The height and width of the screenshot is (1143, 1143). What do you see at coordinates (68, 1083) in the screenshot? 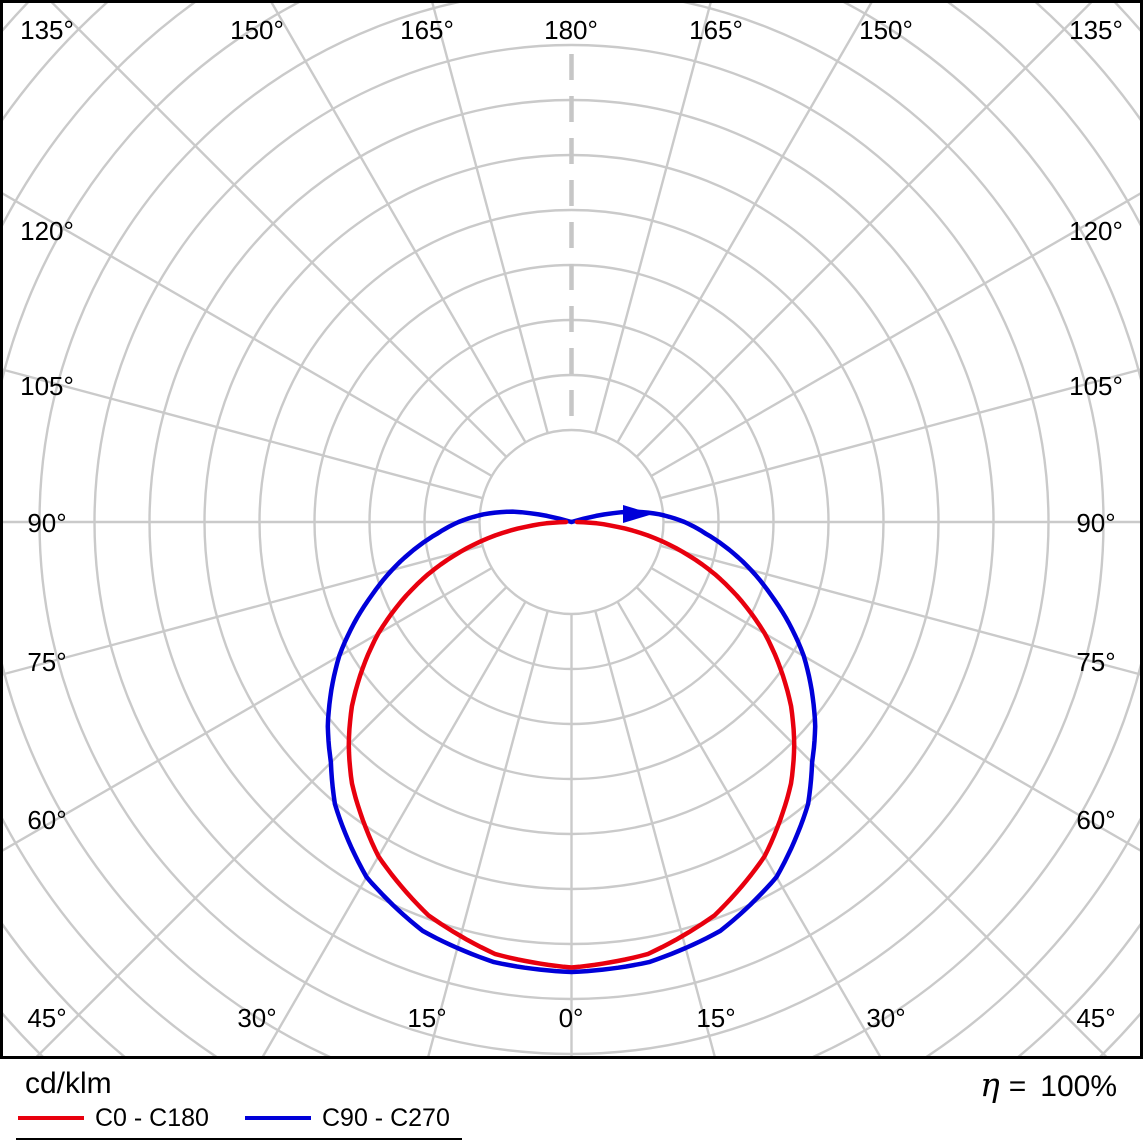
I see `radial-unit-label: cd/klm` at bounding box center [68, 1083].